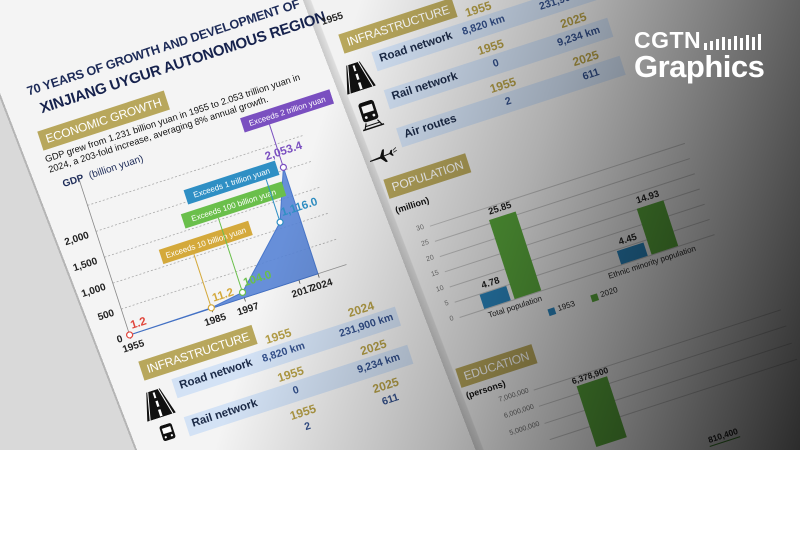 The image size is (800, 537). Describe the element at coordinates (86, 265) in the screenshot. I see `y-tick-label: 1,500` at that location.